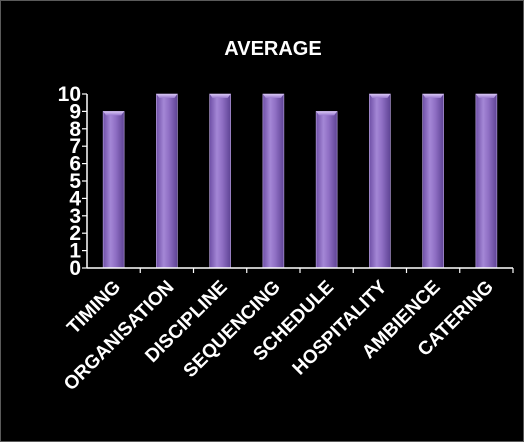  I want to click on bar-hospitality, so click(380, 181).